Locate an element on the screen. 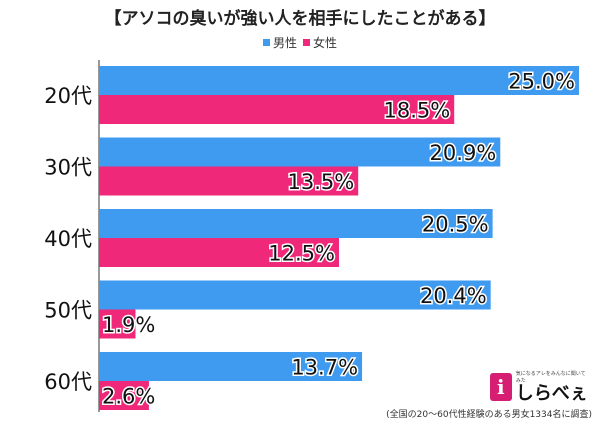 This screenshot has width=600, height=424. legend-item-female: 女性 is located at coordinates (320, 42).